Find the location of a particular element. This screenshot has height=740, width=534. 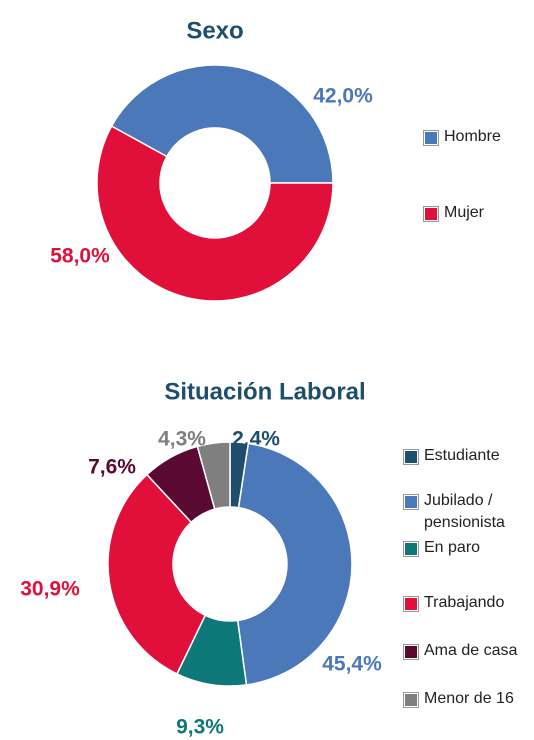

legend-label: Mujer is located at coordinates (464, 212).